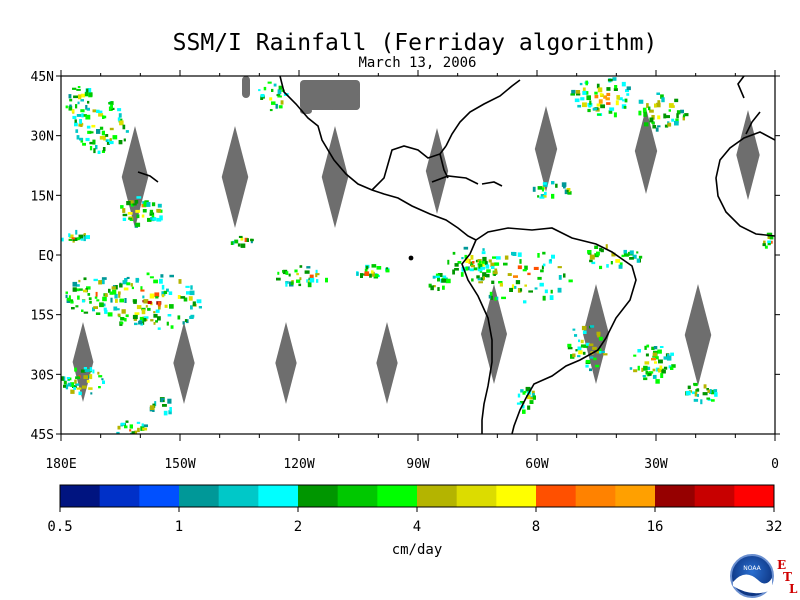 This screenshot has width=800, height=600. What do you see at coordinates (741, 87) in the screenshot?
I see `coastline-iberia` at bounding box center [741, 87].